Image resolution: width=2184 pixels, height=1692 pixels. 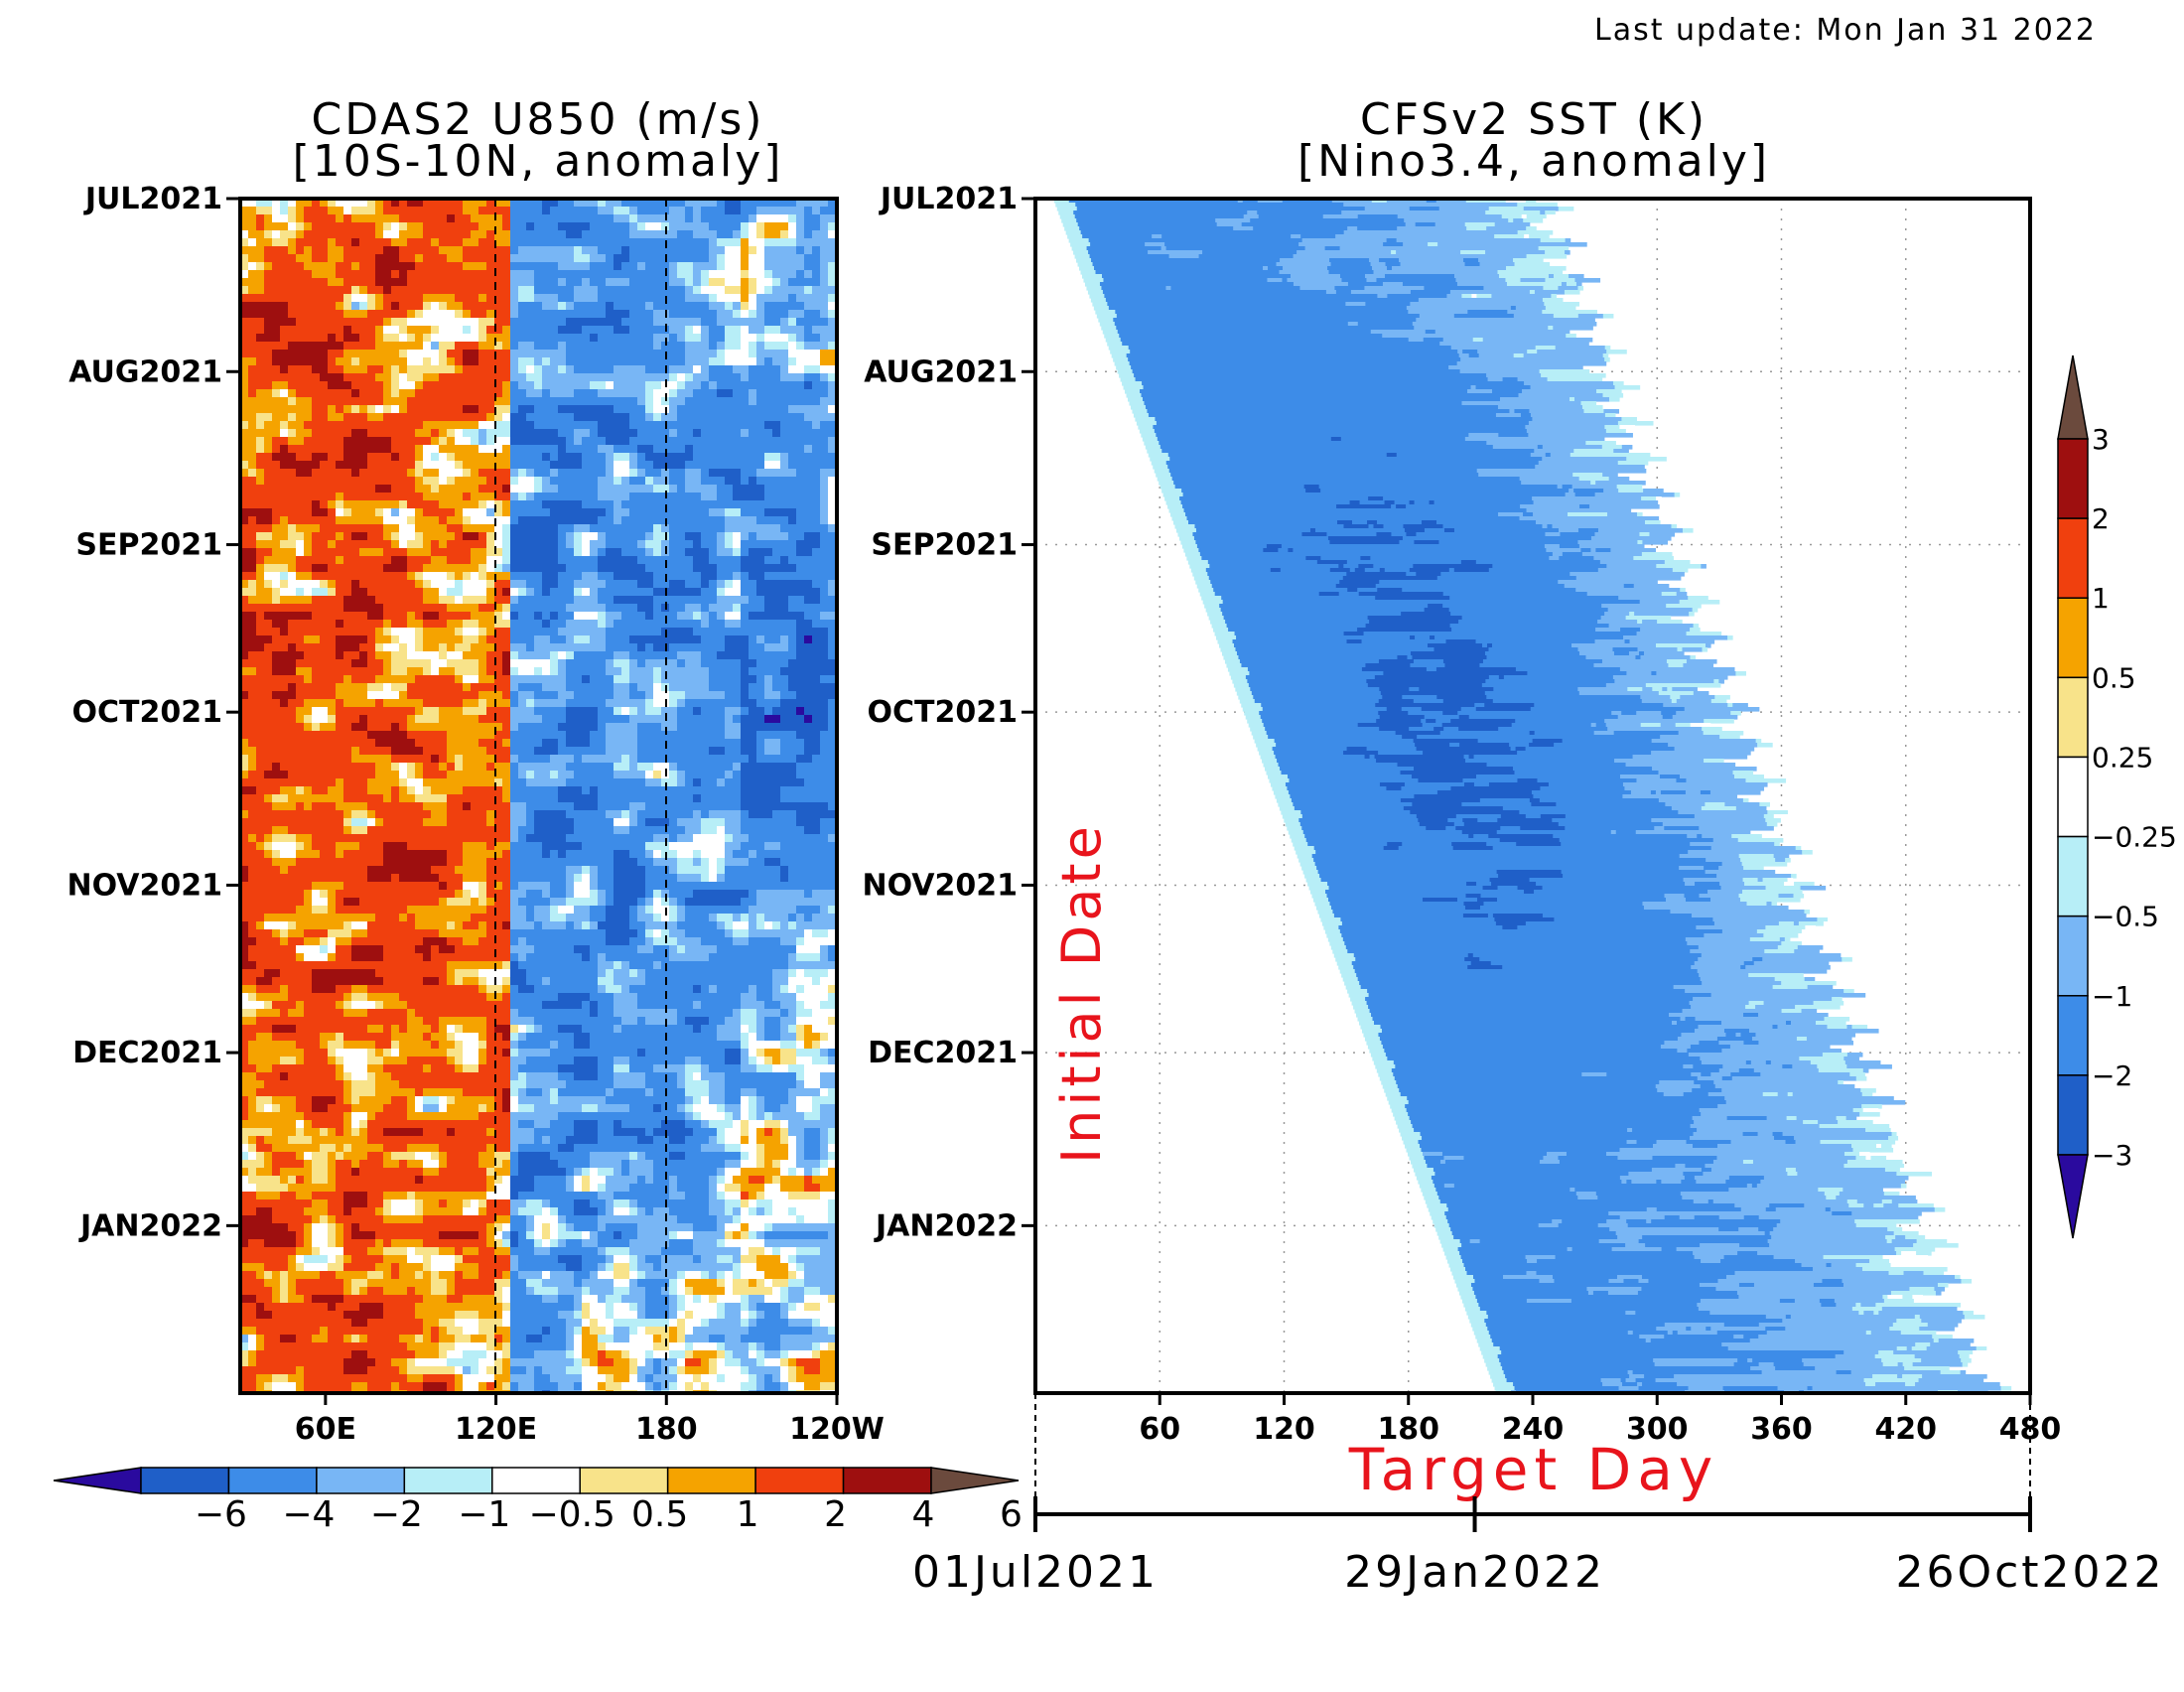 I want to click on u850-y-tick-label: JAN2022, so click(x=150, y=1225).